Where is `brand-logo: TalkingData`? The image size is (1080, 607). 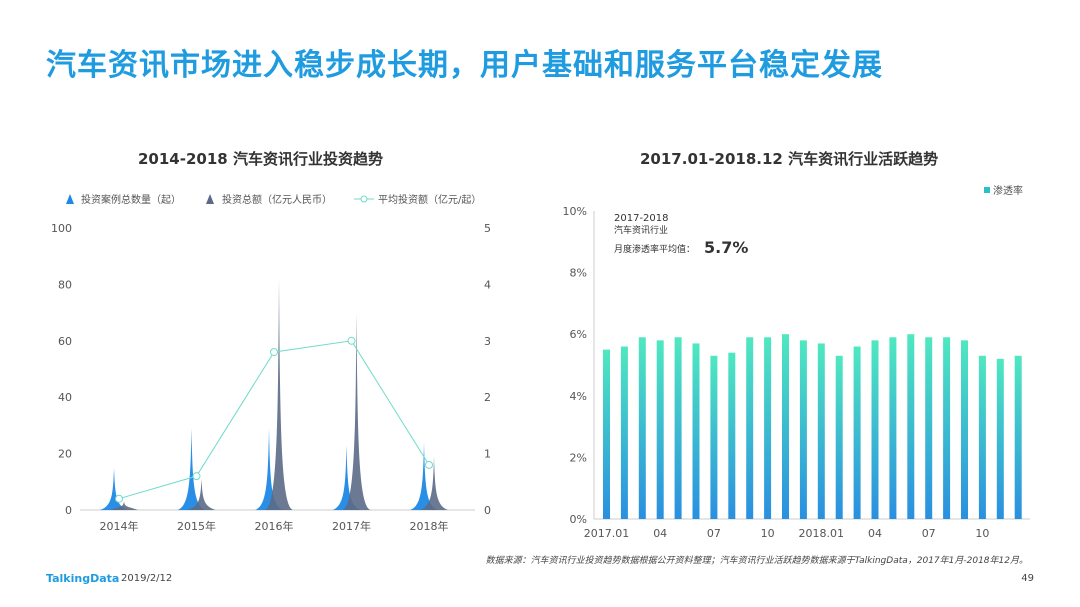
brand-logo: TalkingData is located at coordinates (83, 578).